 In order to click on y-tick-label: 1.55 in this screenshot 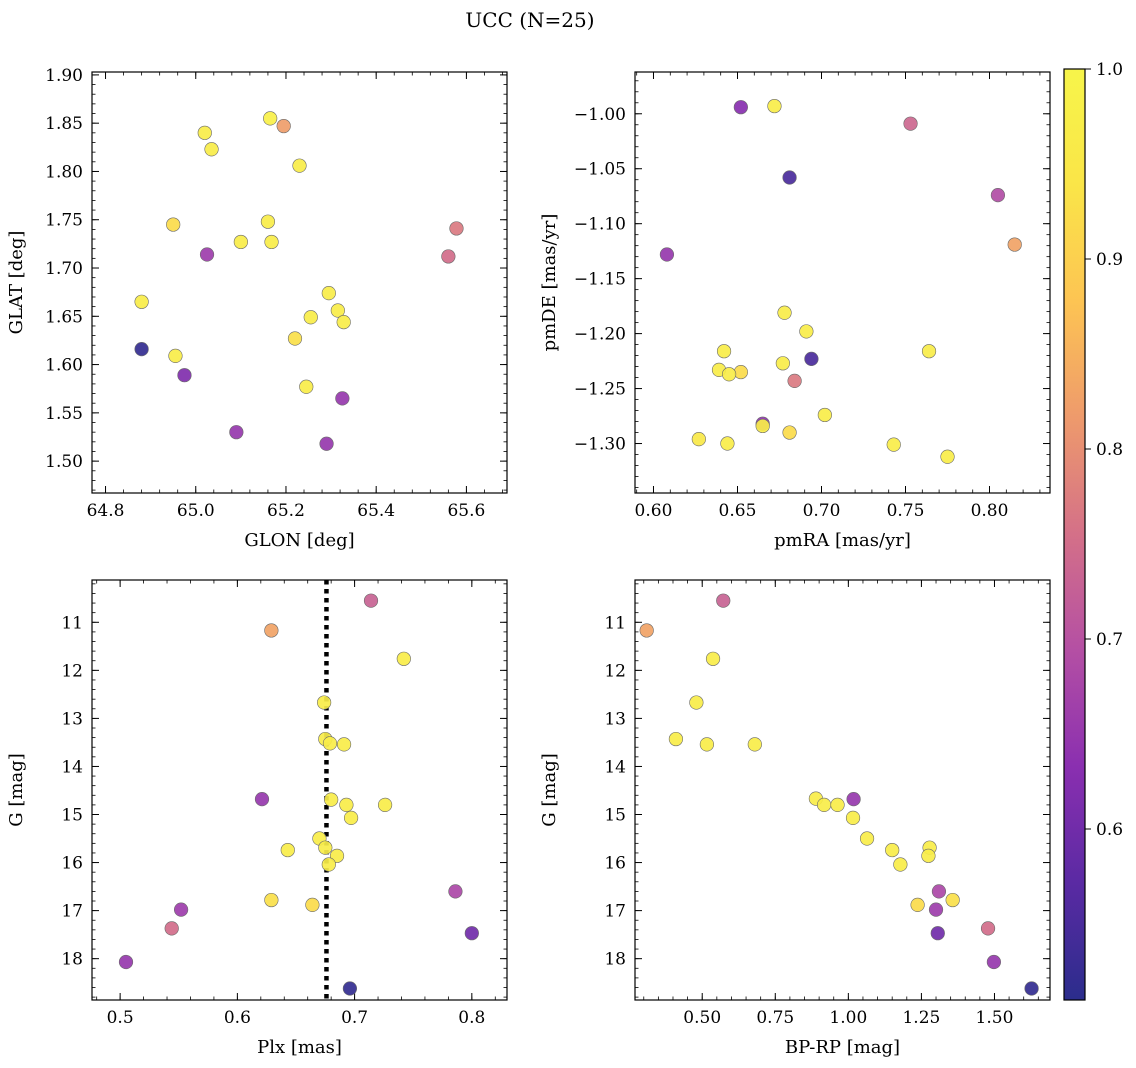, I will do `click(64, 414)`.